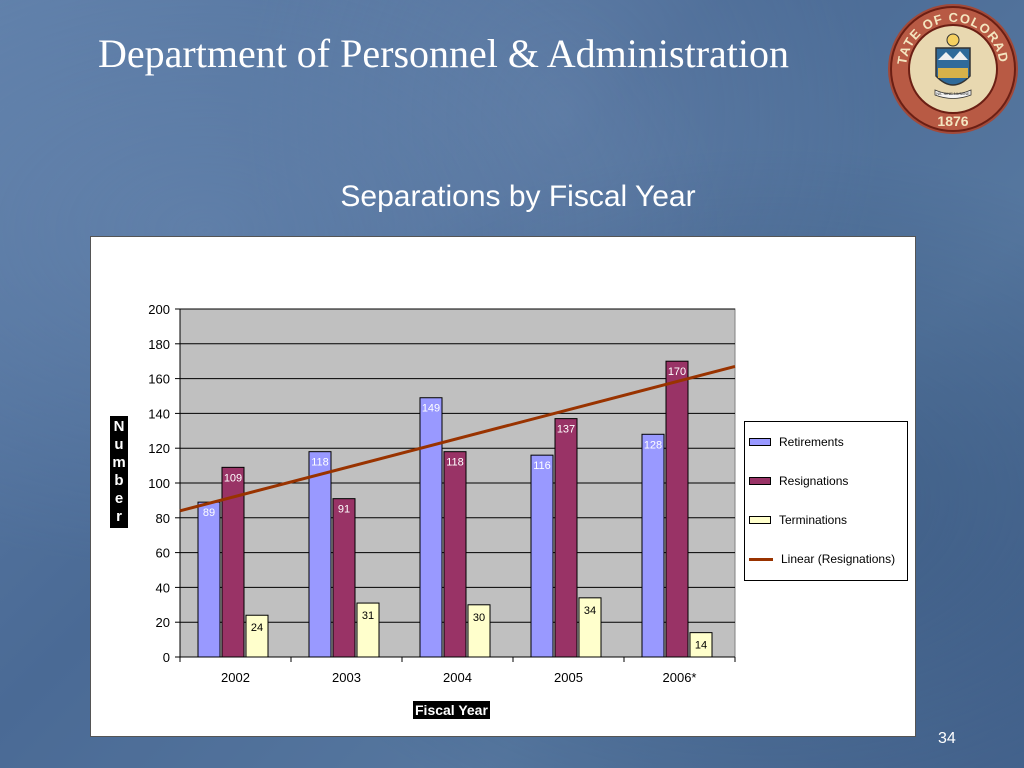  I want to click on legend-item-trendline: Linear (Resignations), so click(822, 559).